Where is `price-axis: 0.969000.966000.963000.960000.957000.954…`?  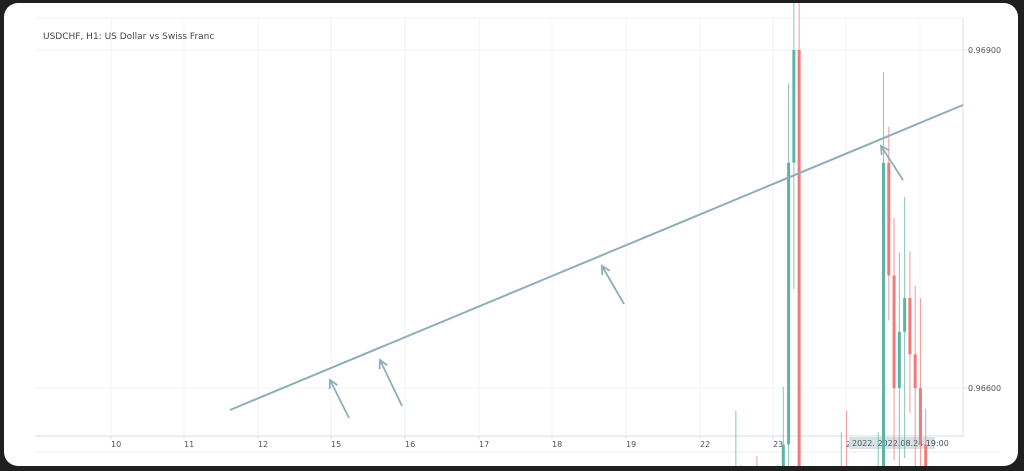
price-axis: 0.969000.966000.963000.960000.957000.954… is located at coordinates (983, 256).